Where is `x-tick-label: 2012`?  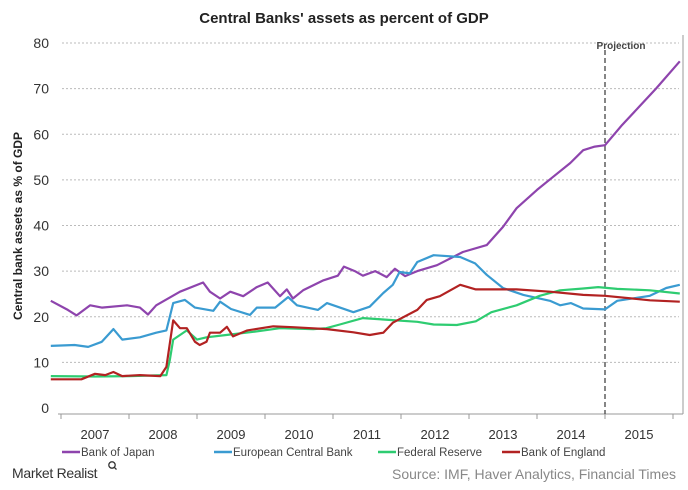 x-tick-label: 2012 is located at coordinates (435, 434).